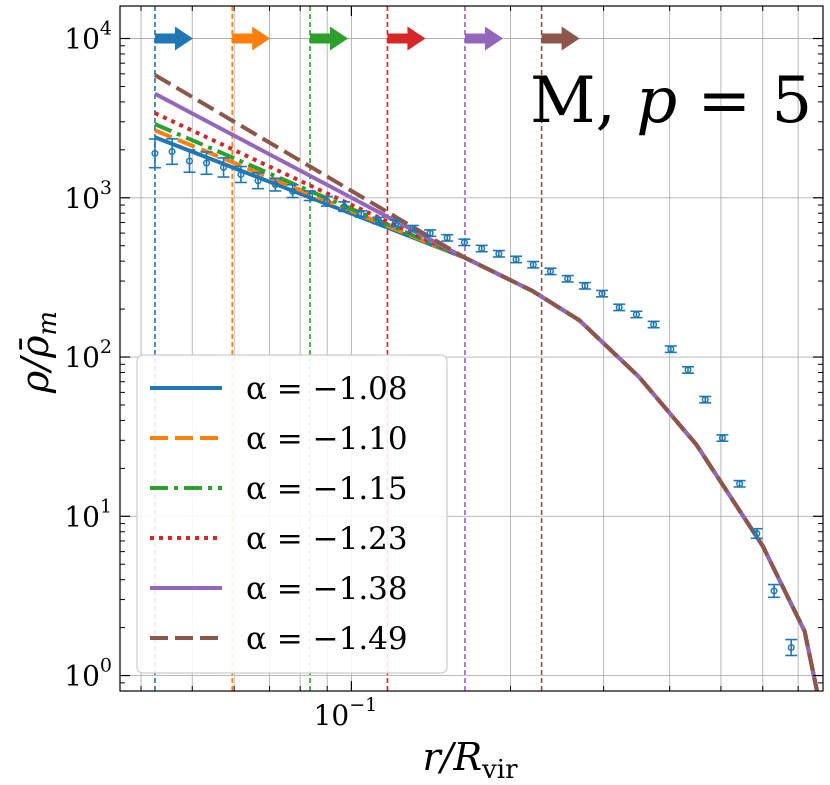 The height and width of the screenshot is (785, 830). Describe the element at coordinates (346, 713) in the screenshot. I see `x-tick-label: 10−1` at that location.